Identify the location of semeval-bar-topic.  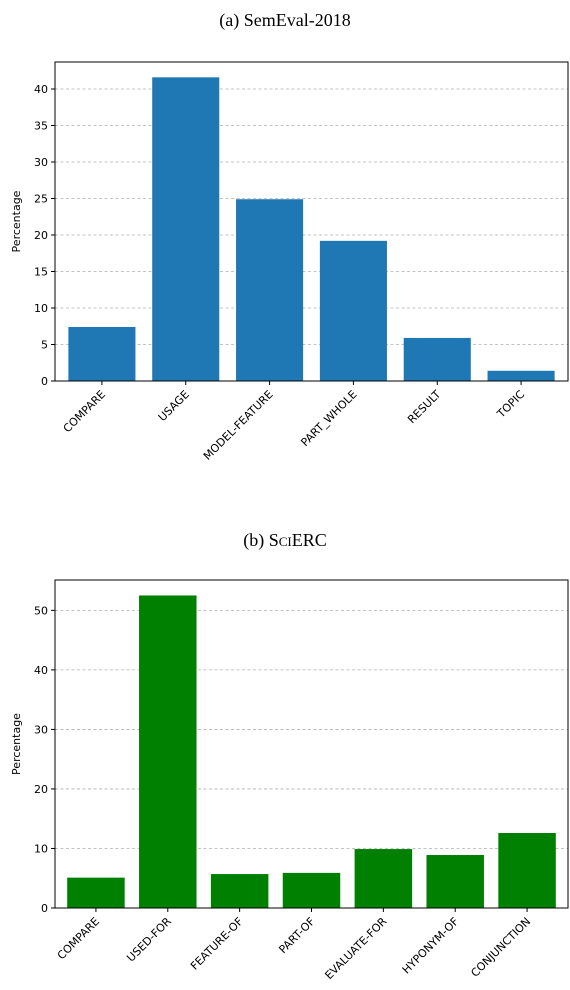
(521, 375).